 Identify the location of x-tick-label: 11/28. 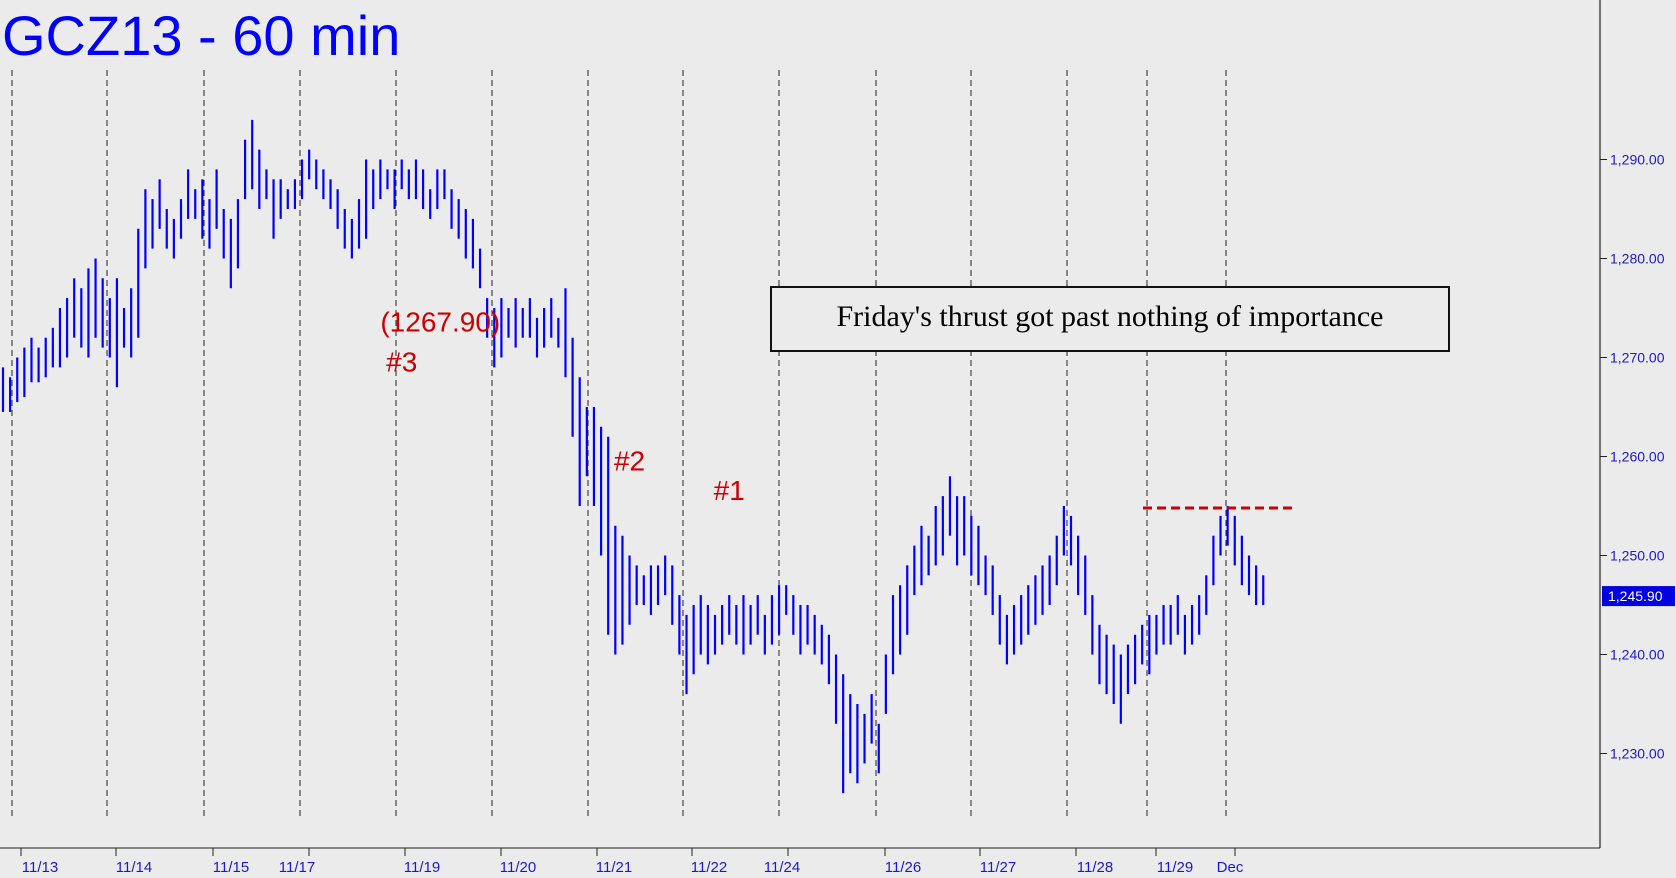
(1095, 867).